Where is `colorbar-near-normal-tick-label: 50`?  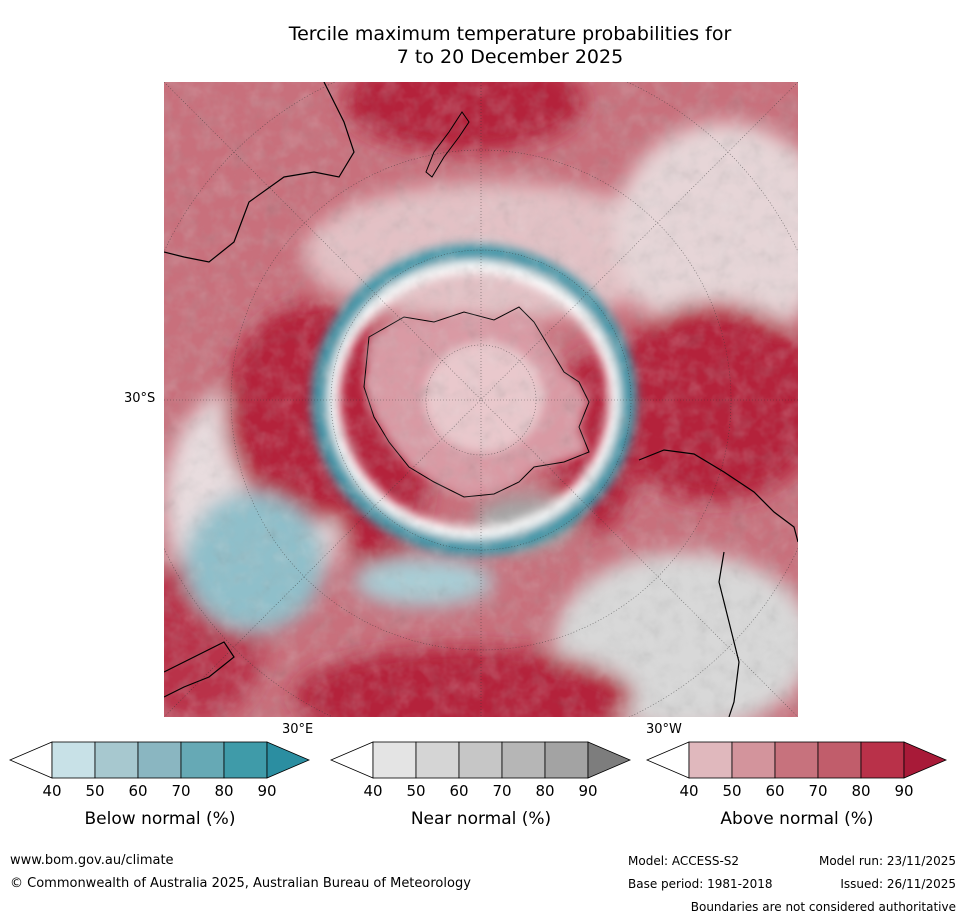
colorbar-near-normal-tick-label: 50 is located at coordinates (416, 791).